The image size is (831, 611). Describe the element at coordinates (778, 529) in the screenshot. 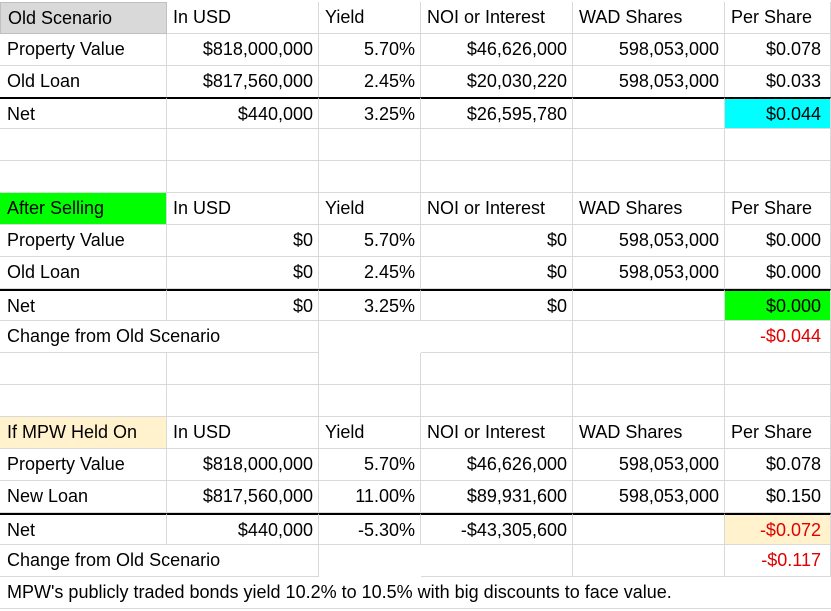

I see `mpw-net-per-share-cell: -$0.072` at that location.